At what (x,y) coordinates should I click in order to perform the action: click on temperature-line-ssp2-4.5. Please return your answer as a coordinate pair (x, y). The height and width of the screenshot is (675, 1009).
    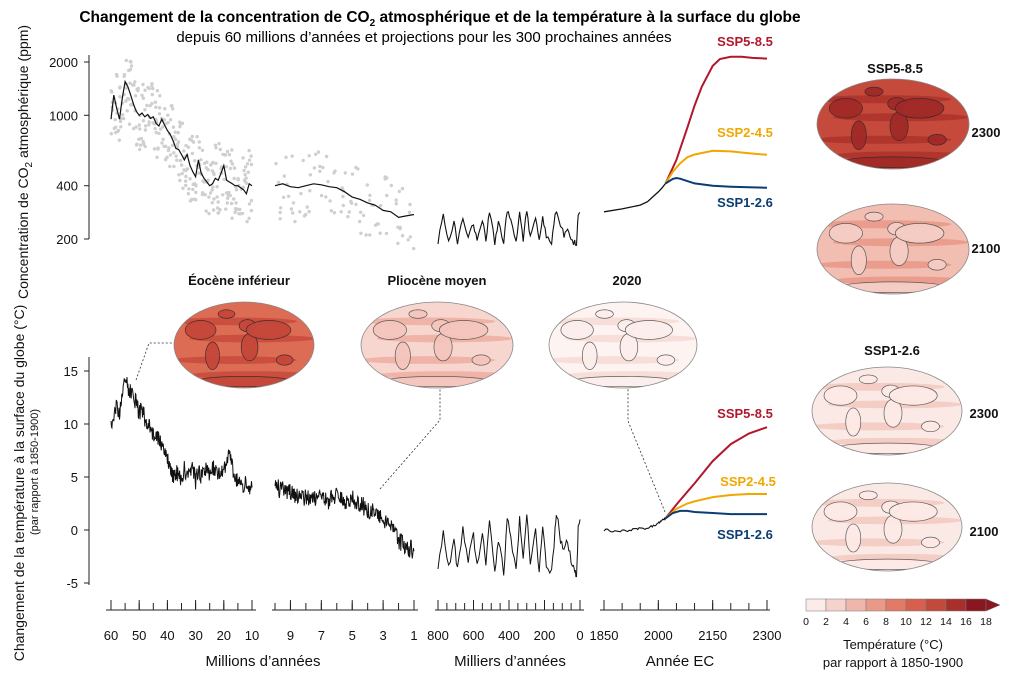
    Looking at the image, I should click on (715, 506).